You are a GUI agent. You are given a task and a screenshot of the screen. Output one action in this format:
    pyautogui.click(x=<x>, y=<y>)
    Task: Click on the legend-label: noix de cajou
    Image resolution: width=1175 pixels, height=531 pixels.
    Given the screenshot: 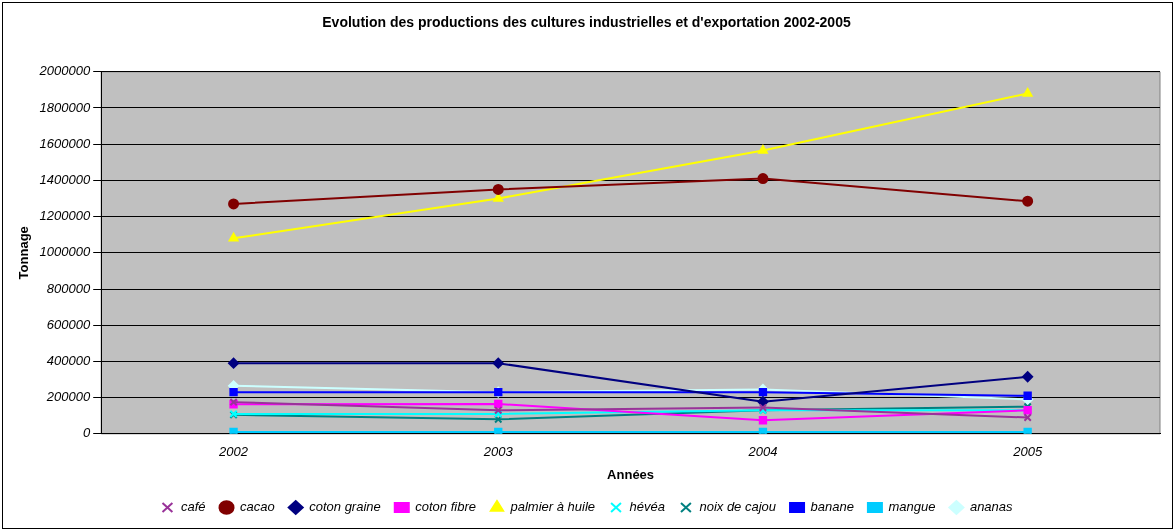 What is the action you would take?
    pyautogui.click(x=738, y=507)
    